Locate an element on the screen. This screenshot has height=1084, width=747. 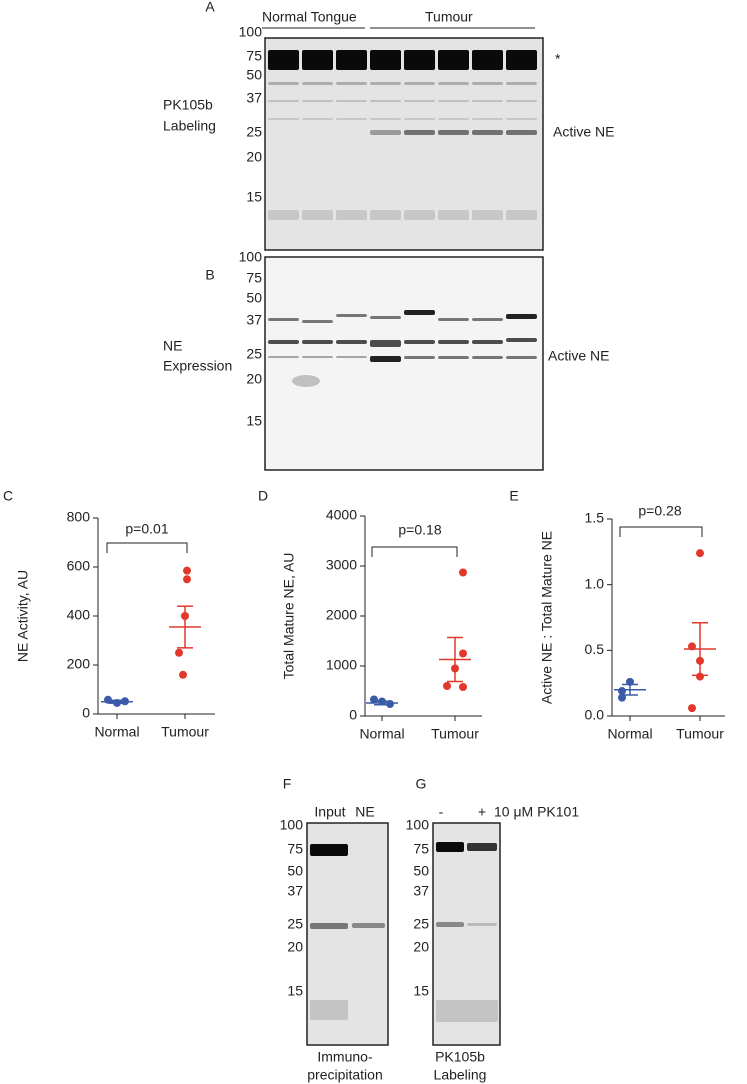
bottom-label: PK105b is located at coordinates (460, 1057).